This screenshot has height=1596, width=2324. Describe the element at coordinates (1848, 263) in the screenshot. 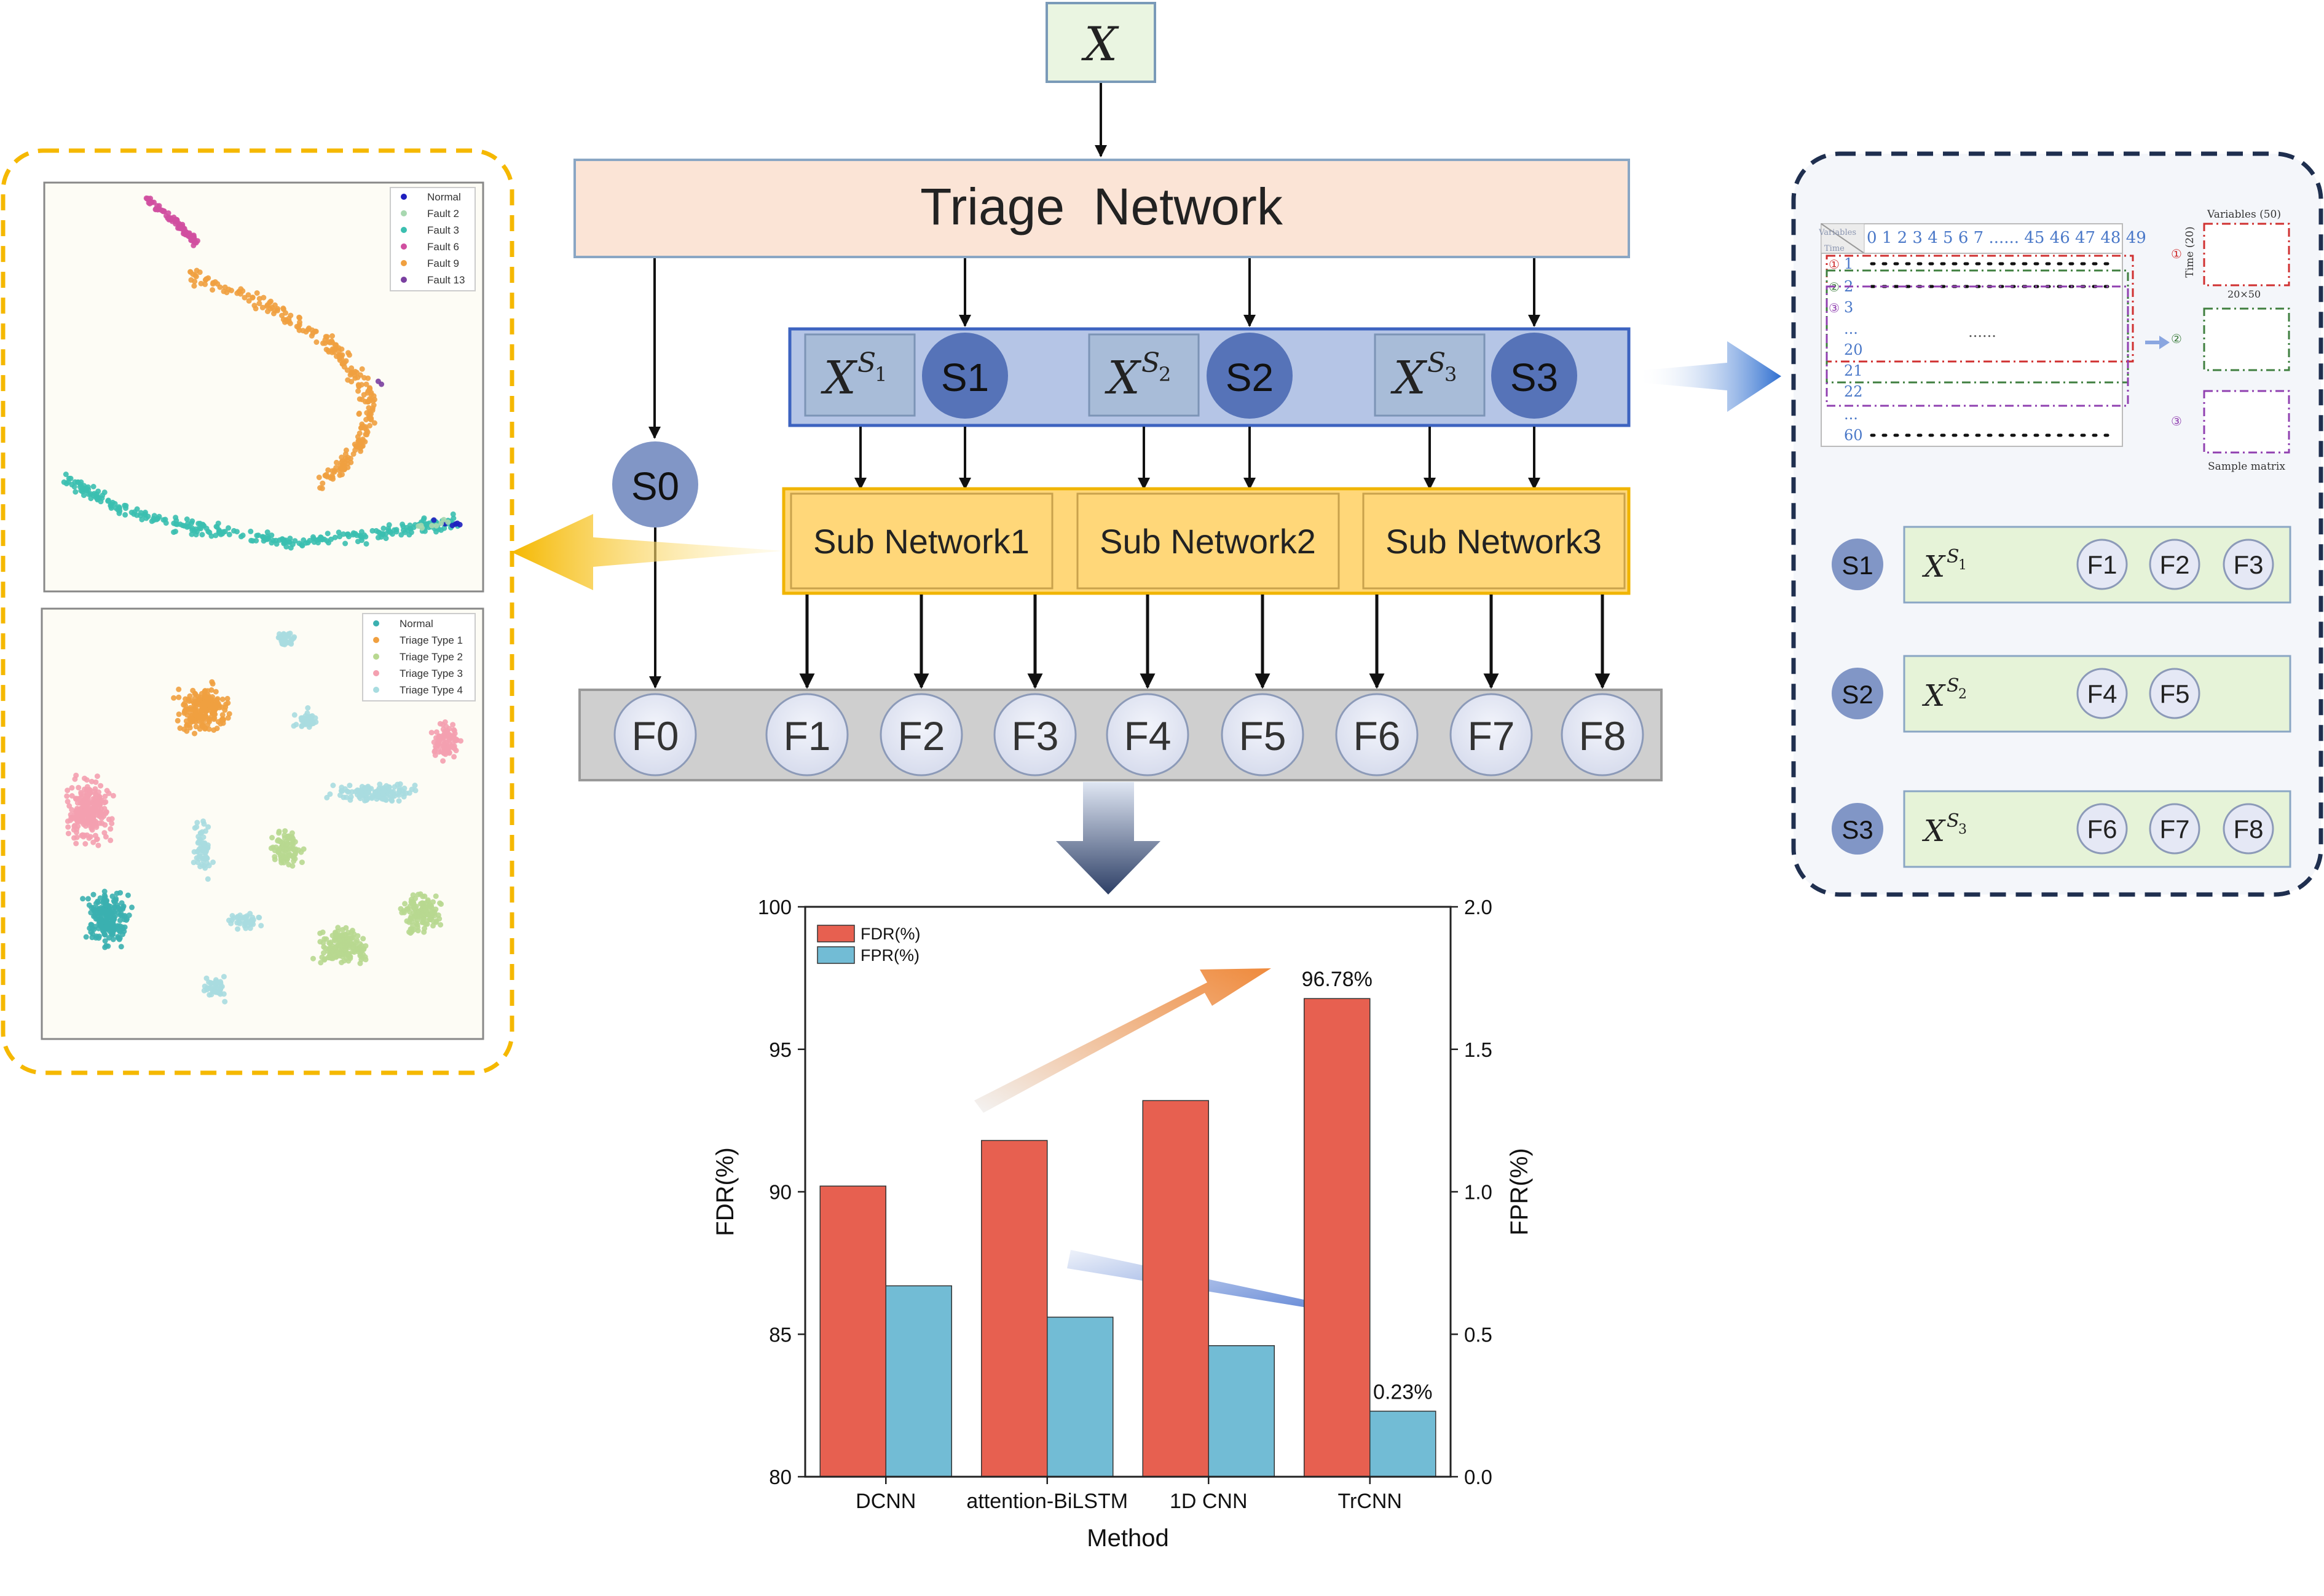

I see `sample-row-label: 1` at that location.